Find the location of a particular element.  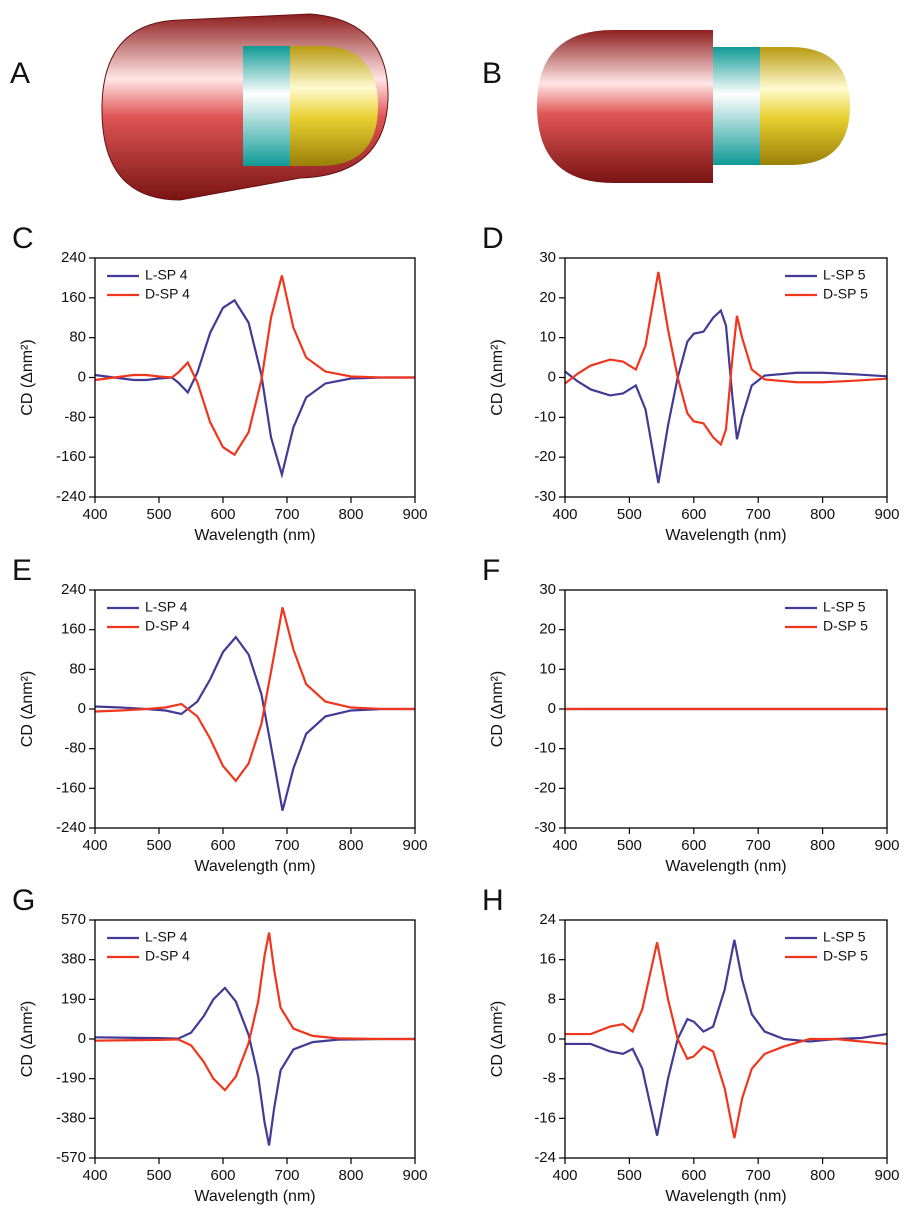

y-tick-label: 160 is located at coordinates (73, 297).